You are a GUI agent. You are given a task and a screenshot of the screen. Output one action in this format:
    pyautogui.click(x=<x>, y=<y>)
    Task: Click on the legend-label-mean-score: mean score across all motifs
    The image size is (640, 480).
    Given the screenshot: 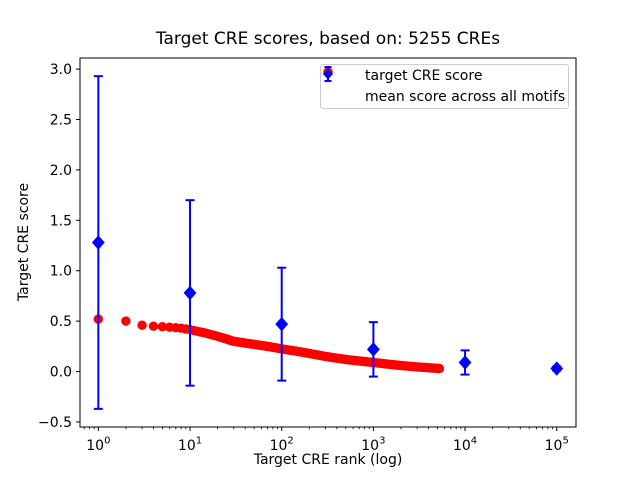 What is the action you would take?
    pyautogui.click(x=465, y=97)
    